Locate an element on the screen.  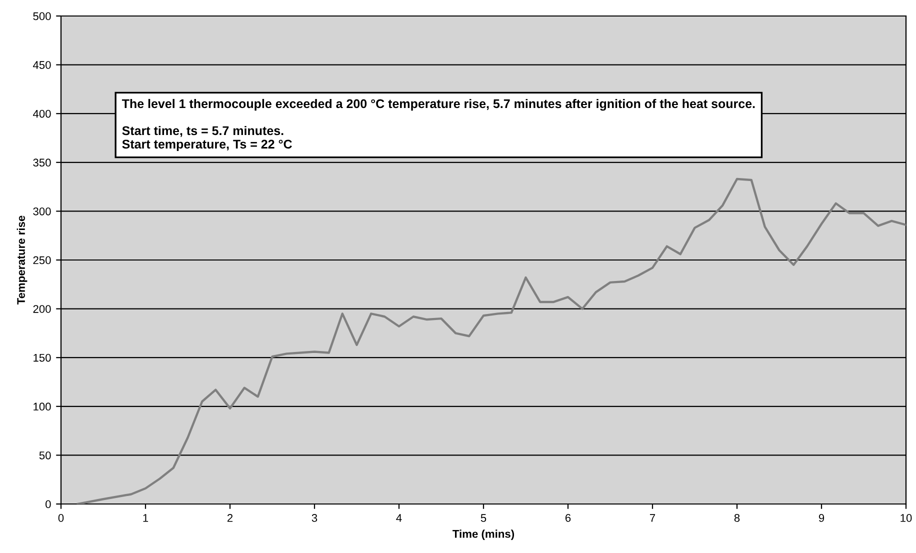
y-tick-label: 350 is located at coordinates (42, 162).